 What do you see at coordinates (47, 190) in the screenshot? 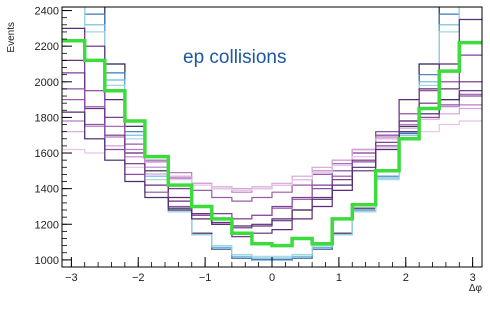
I see `y-tick-label: 1400` at bounding box center [47, 190].